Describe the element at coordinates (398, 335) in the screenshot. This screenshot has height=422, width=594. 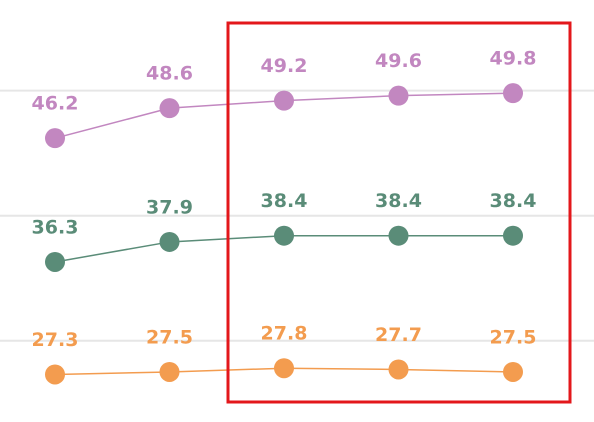
I see `data-label: 27.7` at that location.